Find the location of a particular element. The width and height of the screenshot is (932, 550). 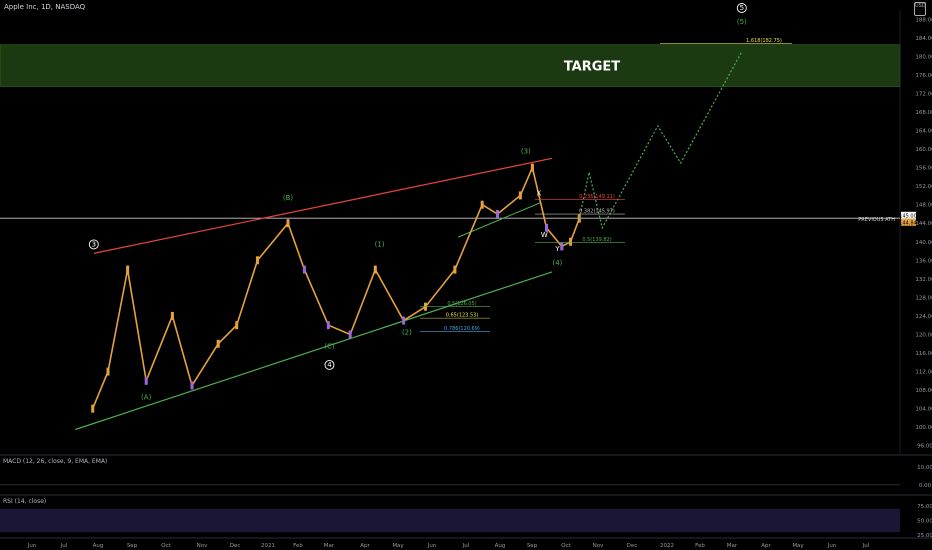

wave-label: (3) is located at coordinates (526, 152).